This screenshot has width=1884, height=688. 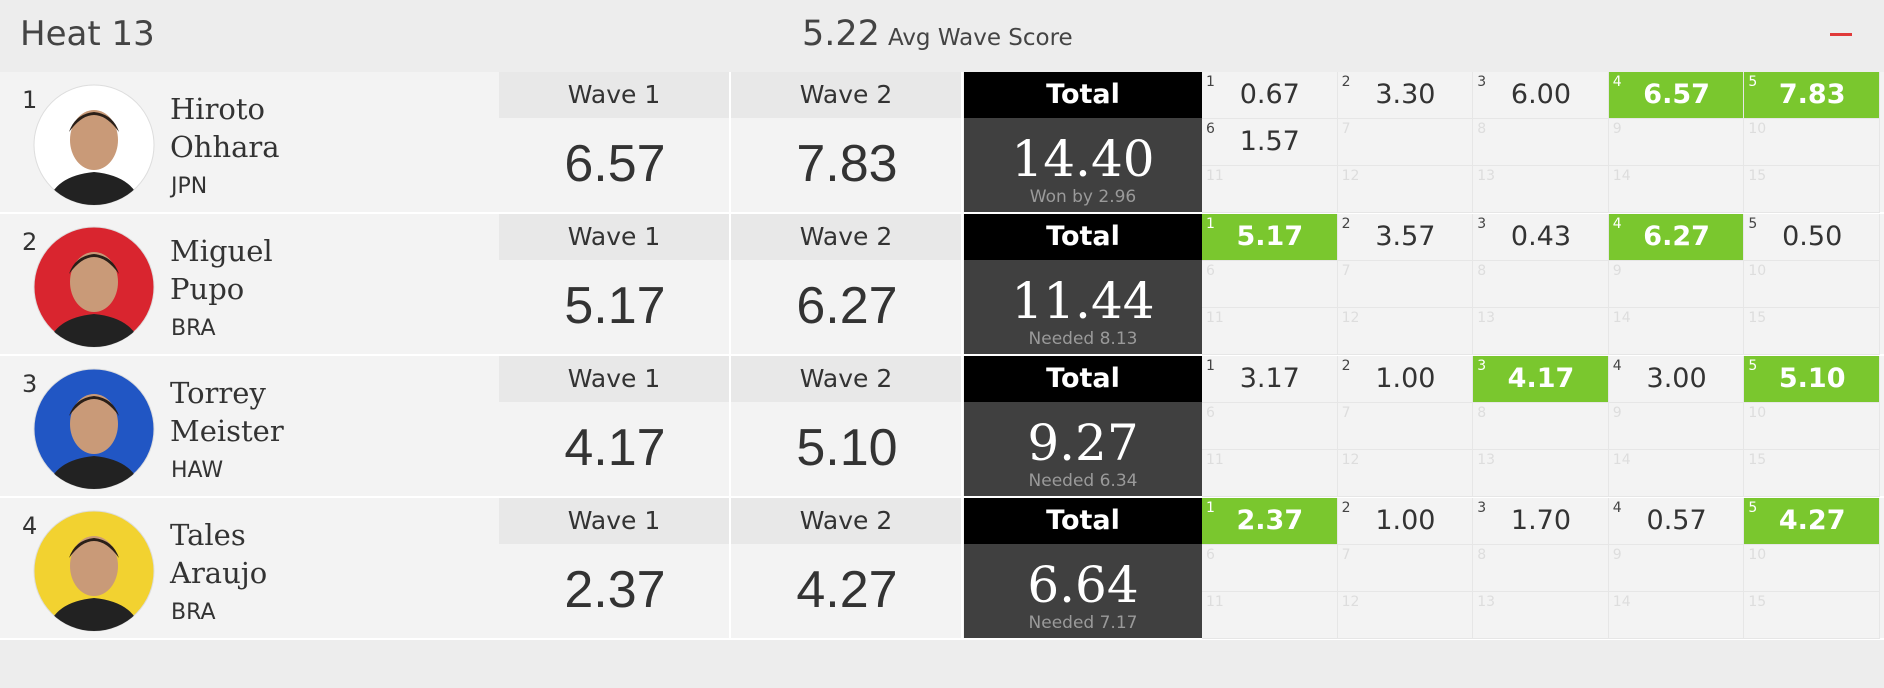 What do you see at coordinates (1841, 34) in the screenshot?
I see `collapse-button` at bounding box center [1841, 34].